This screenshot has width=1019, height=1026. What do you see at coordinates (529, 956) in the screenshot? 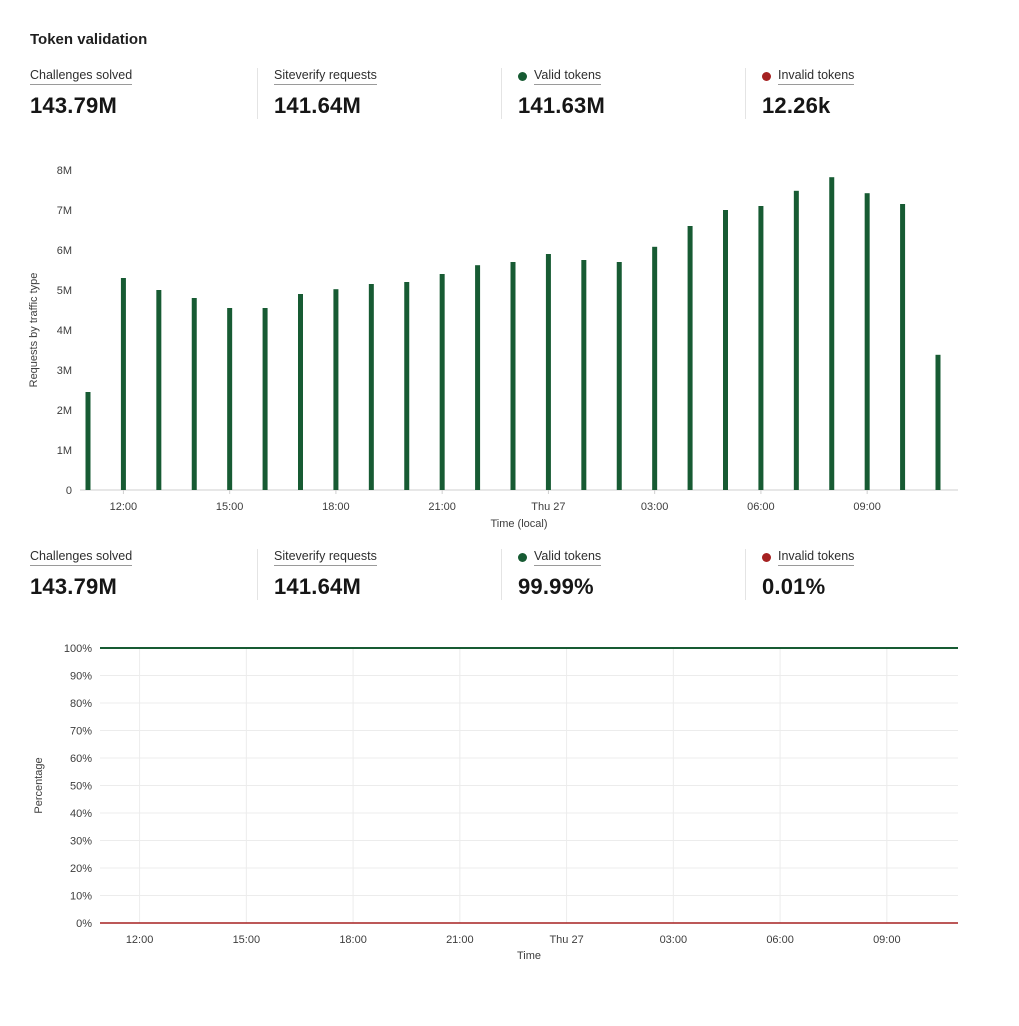
I see `x-axis-label: Time` at bounding box center [529, 956].